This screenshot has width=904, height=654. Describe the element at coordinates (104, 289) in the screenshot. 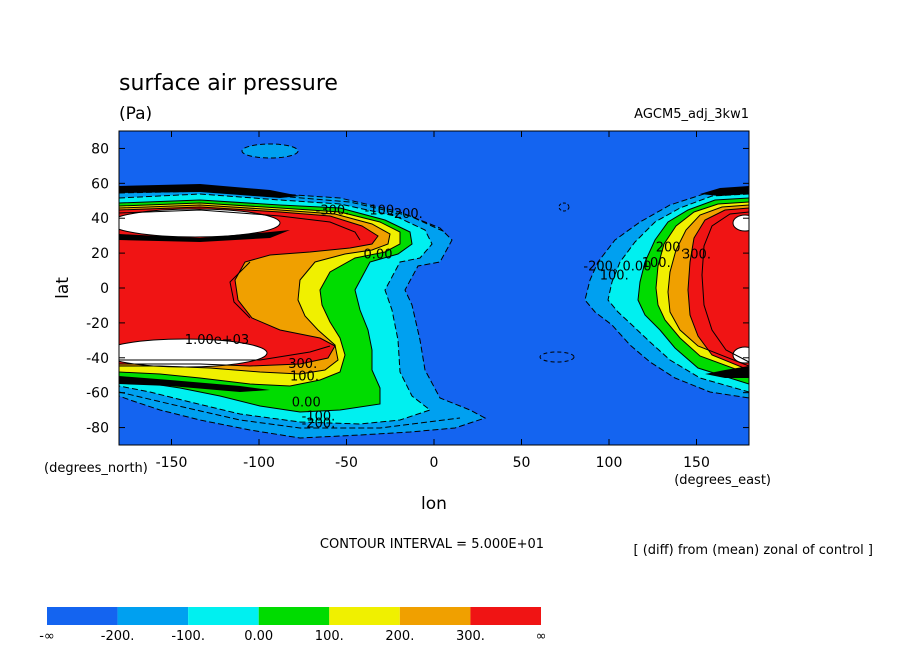

I see `y-tick-label: 0` at that location.